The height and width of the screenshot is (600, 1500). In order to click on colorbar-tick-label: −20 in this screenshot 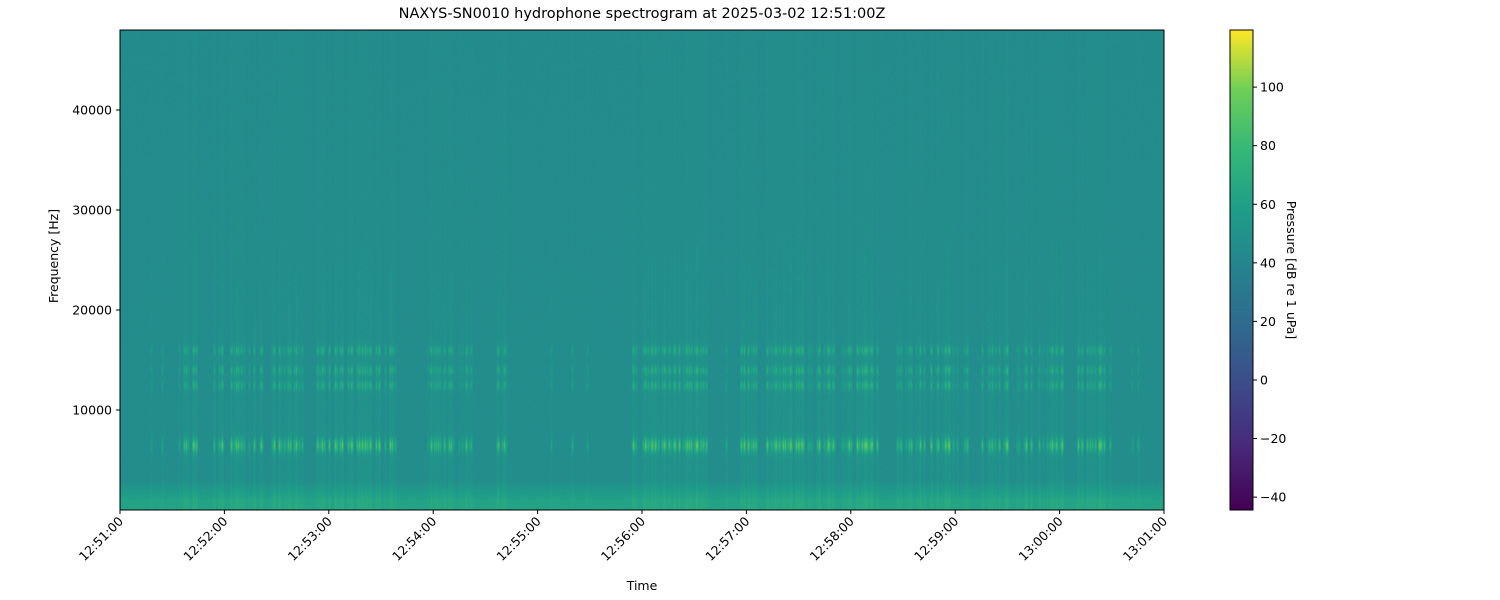, I will do `click(1273, 438)`.